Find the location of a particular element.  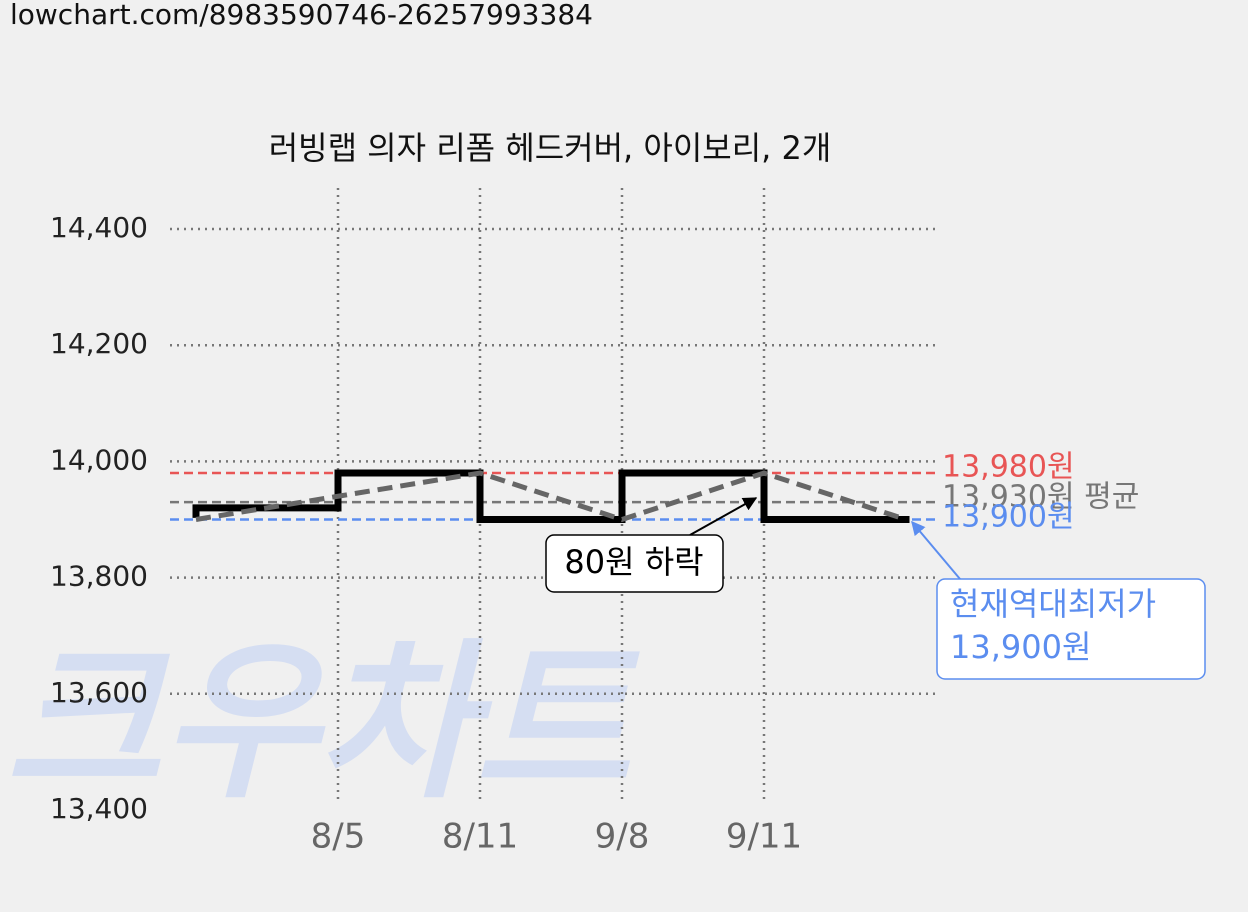

chart-title: 러빙랩 의자 리폼 헤드커버, 아이보리, 2개 is located at coordinates (550, 148).